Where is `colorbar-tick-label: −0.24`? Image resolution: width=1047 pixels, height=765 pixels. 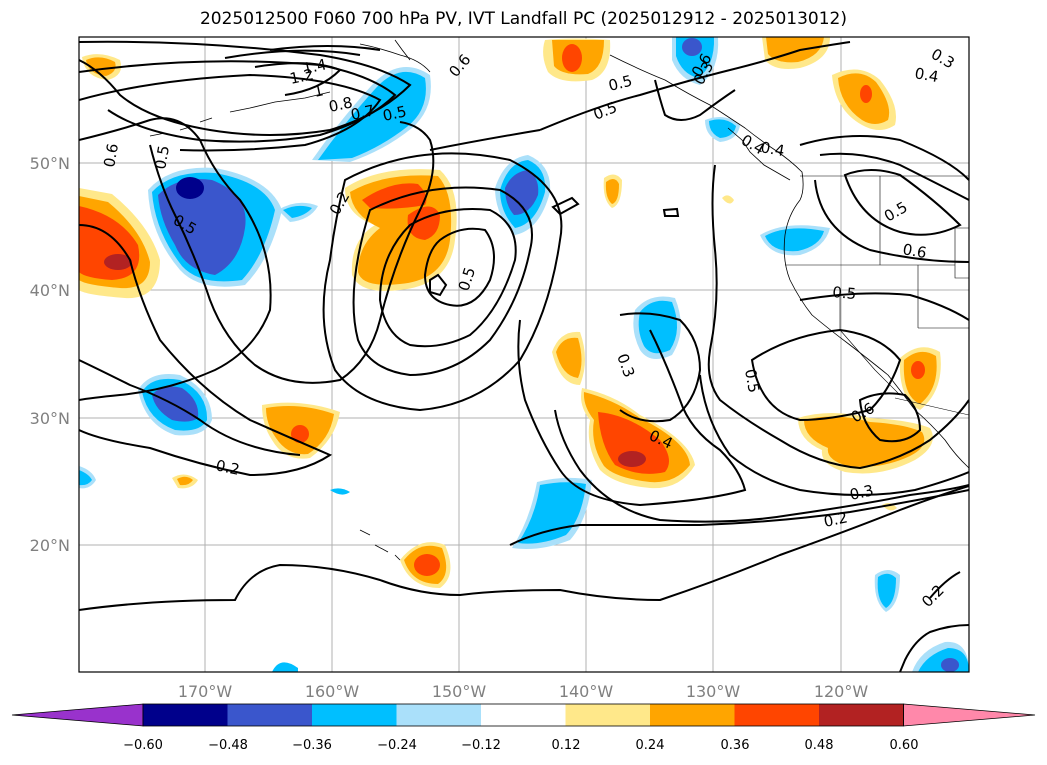 colorbar-tick-label: −0.24 is located at coordinates (397, 745).